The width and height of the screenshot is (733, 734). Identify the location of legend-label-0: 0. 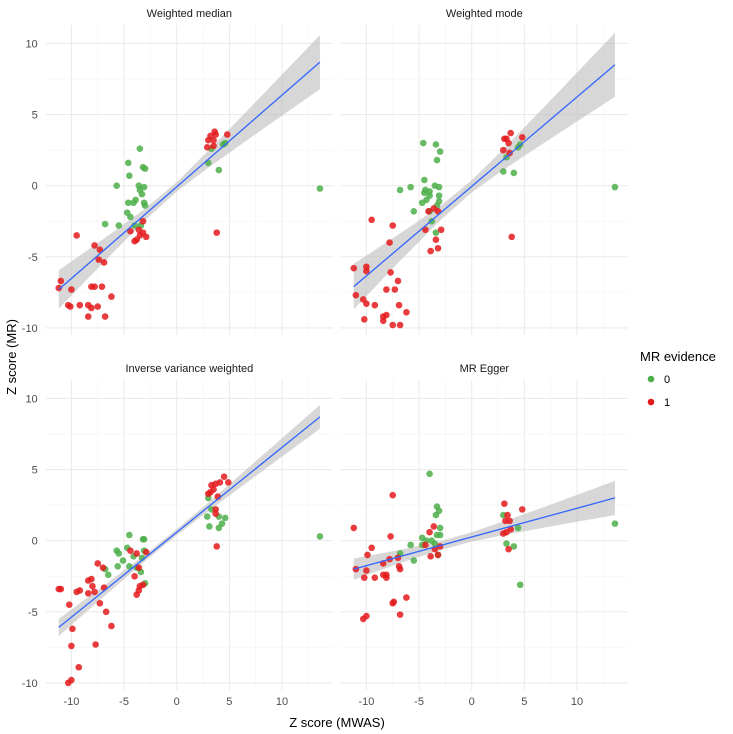
(667, 380).